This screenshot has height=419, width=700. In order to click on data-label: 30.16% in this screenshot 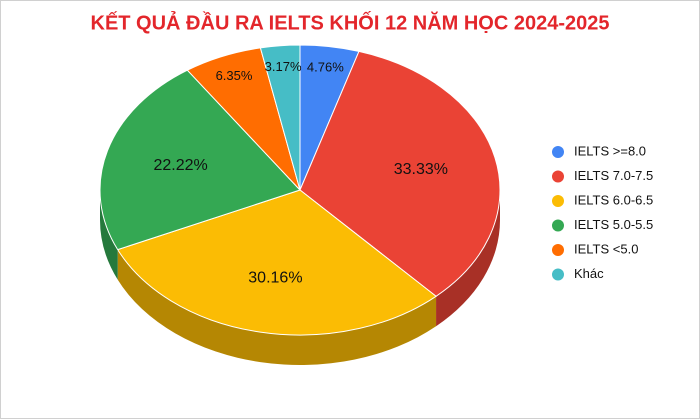, I will do `click(275, 277)`.